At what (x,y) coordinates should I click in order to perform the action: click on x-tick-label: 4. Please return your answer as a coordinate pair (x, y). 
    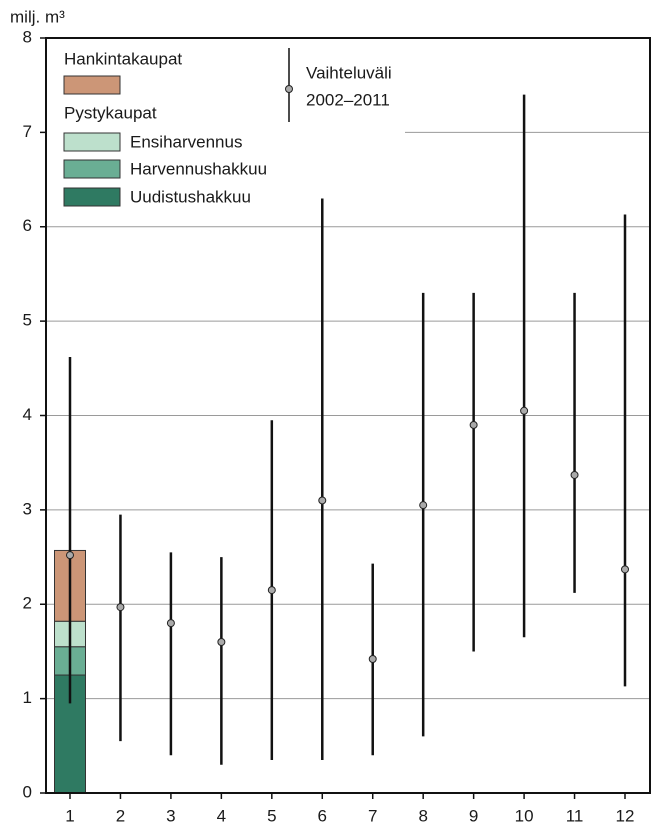
    Looking at the image, I should click on (221, 815).